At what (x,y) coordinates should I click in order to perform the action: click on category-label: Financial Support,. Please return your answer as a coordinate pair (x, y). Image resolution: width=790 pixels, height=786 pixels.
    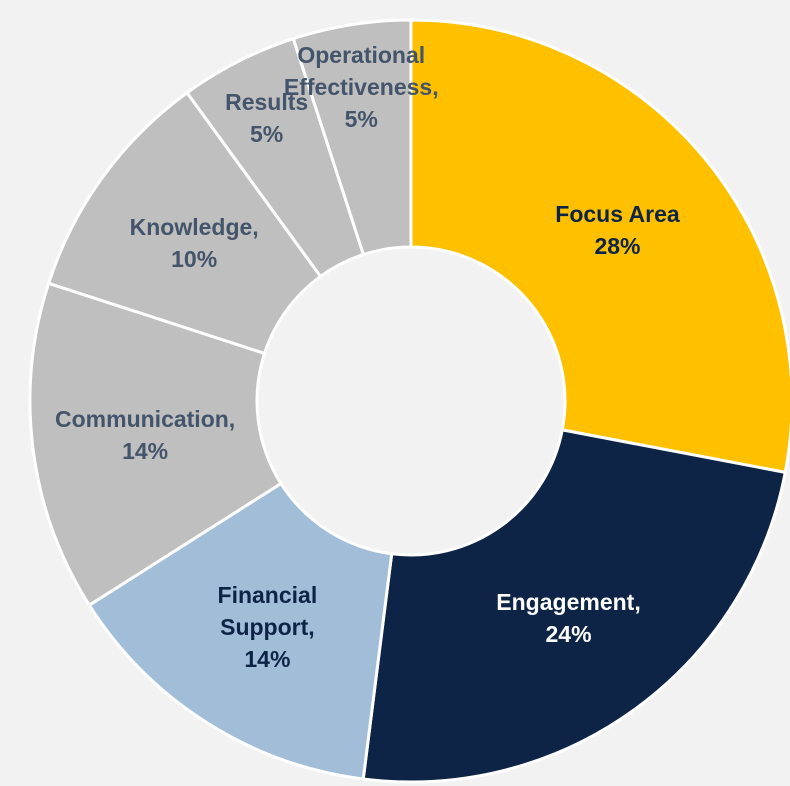
    Looking at the image, I should click on (267, 611).